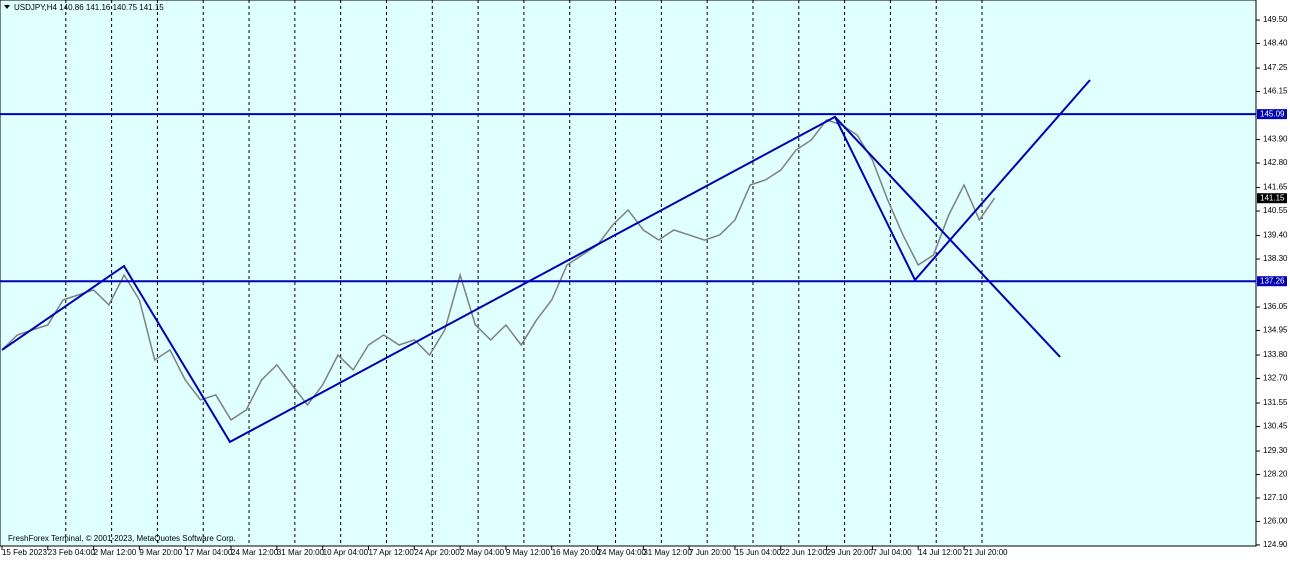 Image resolution: width=1290 pixels, height=561 pixels. I want to click on x-tick-label: 31 May 12:00, so click(667, 552).